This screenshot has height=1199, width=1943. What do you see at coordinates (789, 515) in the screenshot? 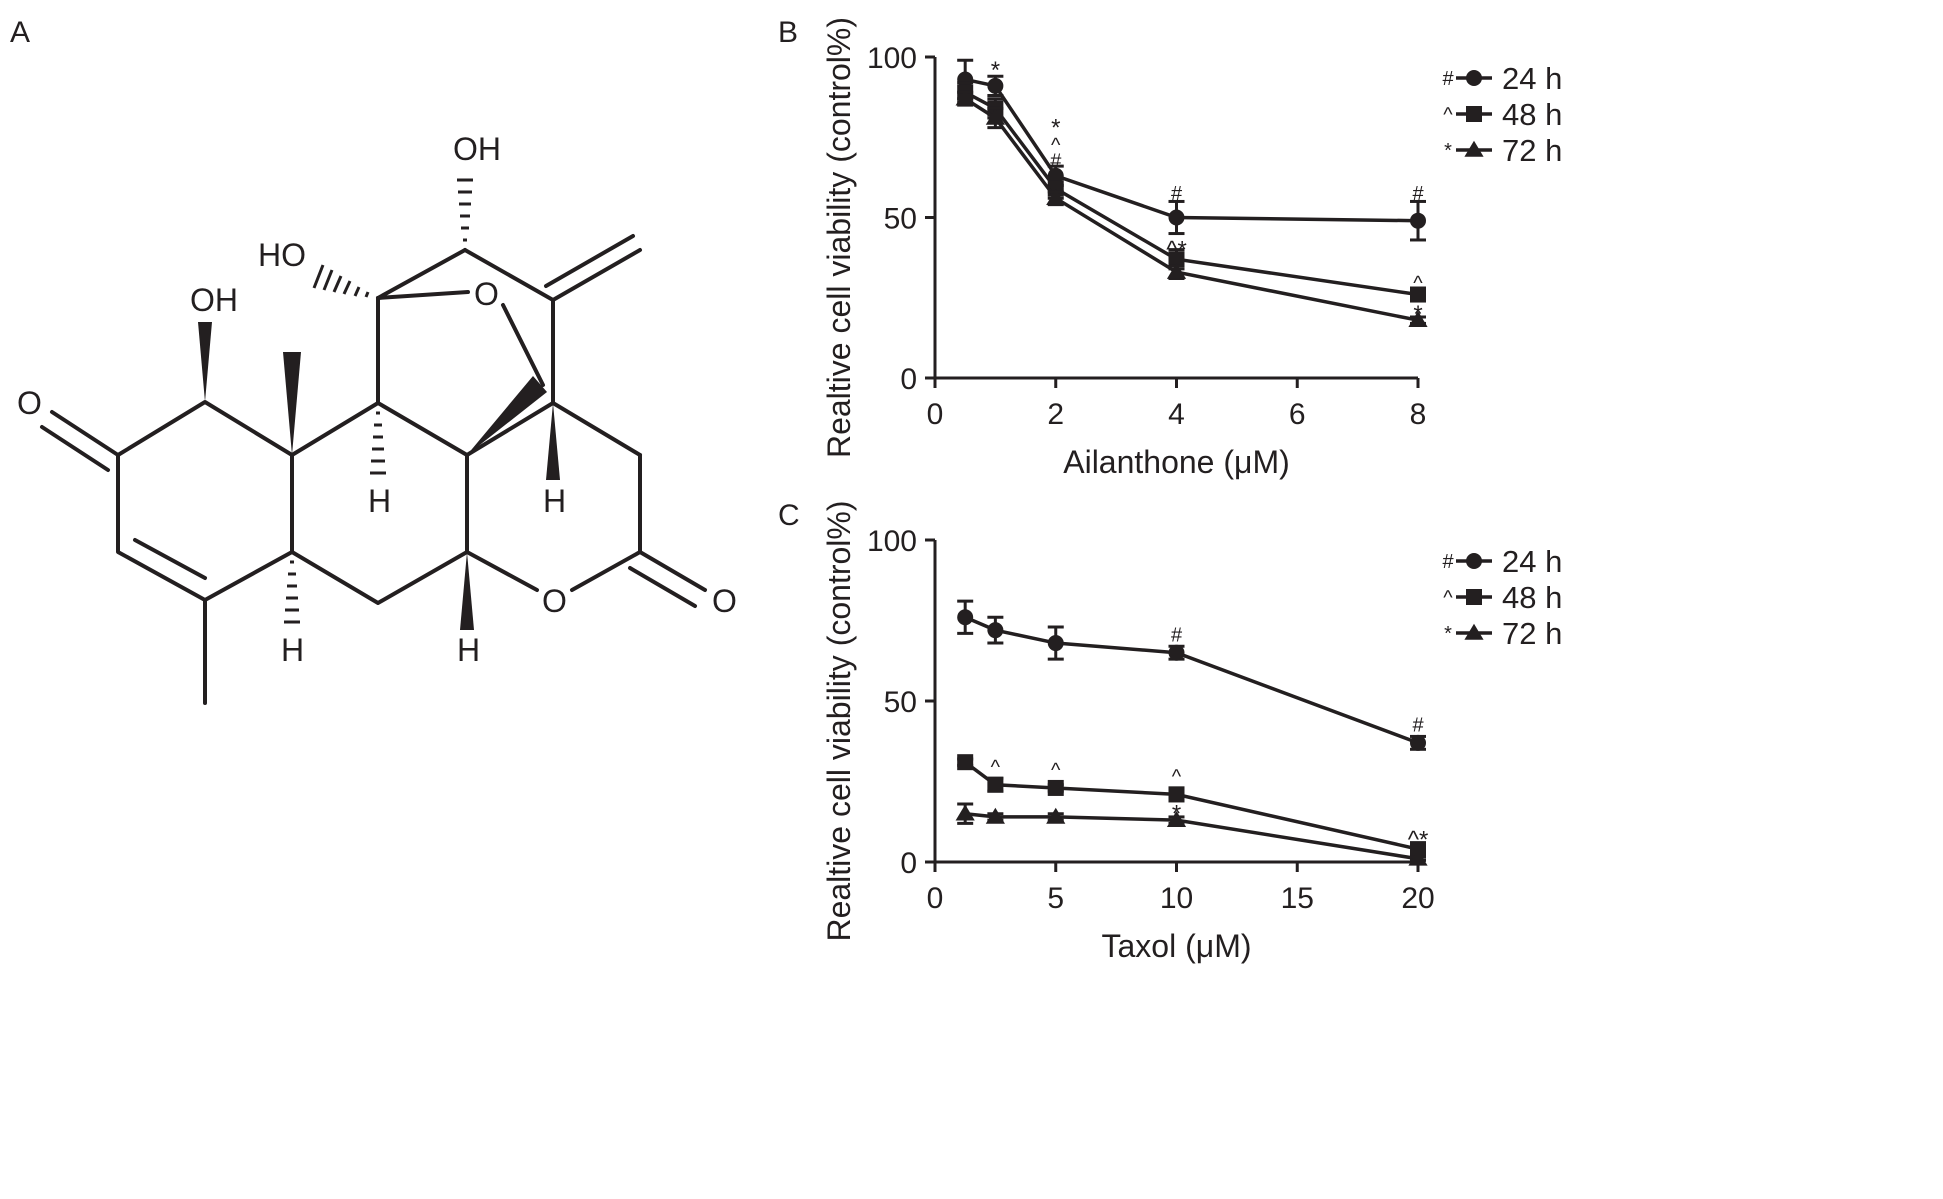
I see `panel-label-c: C` at bounding box center [789, 515].